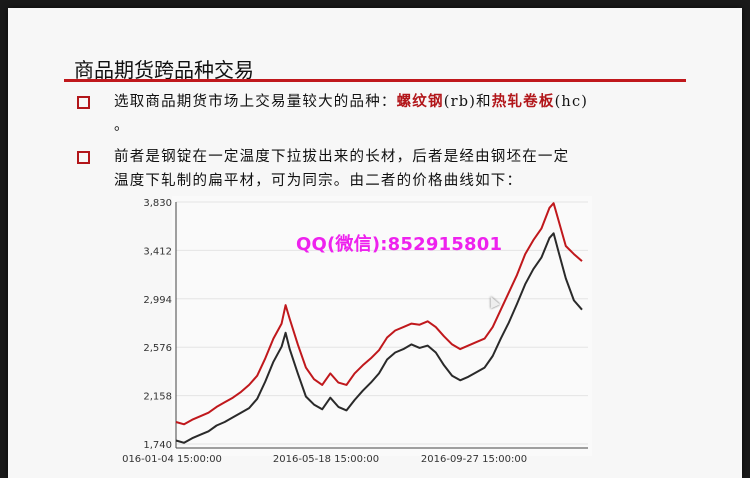  What do you see at coordinates (157, 348) in the screenshot?
I see `y-tick-label: 2,576` at bounding box center [157, 348].